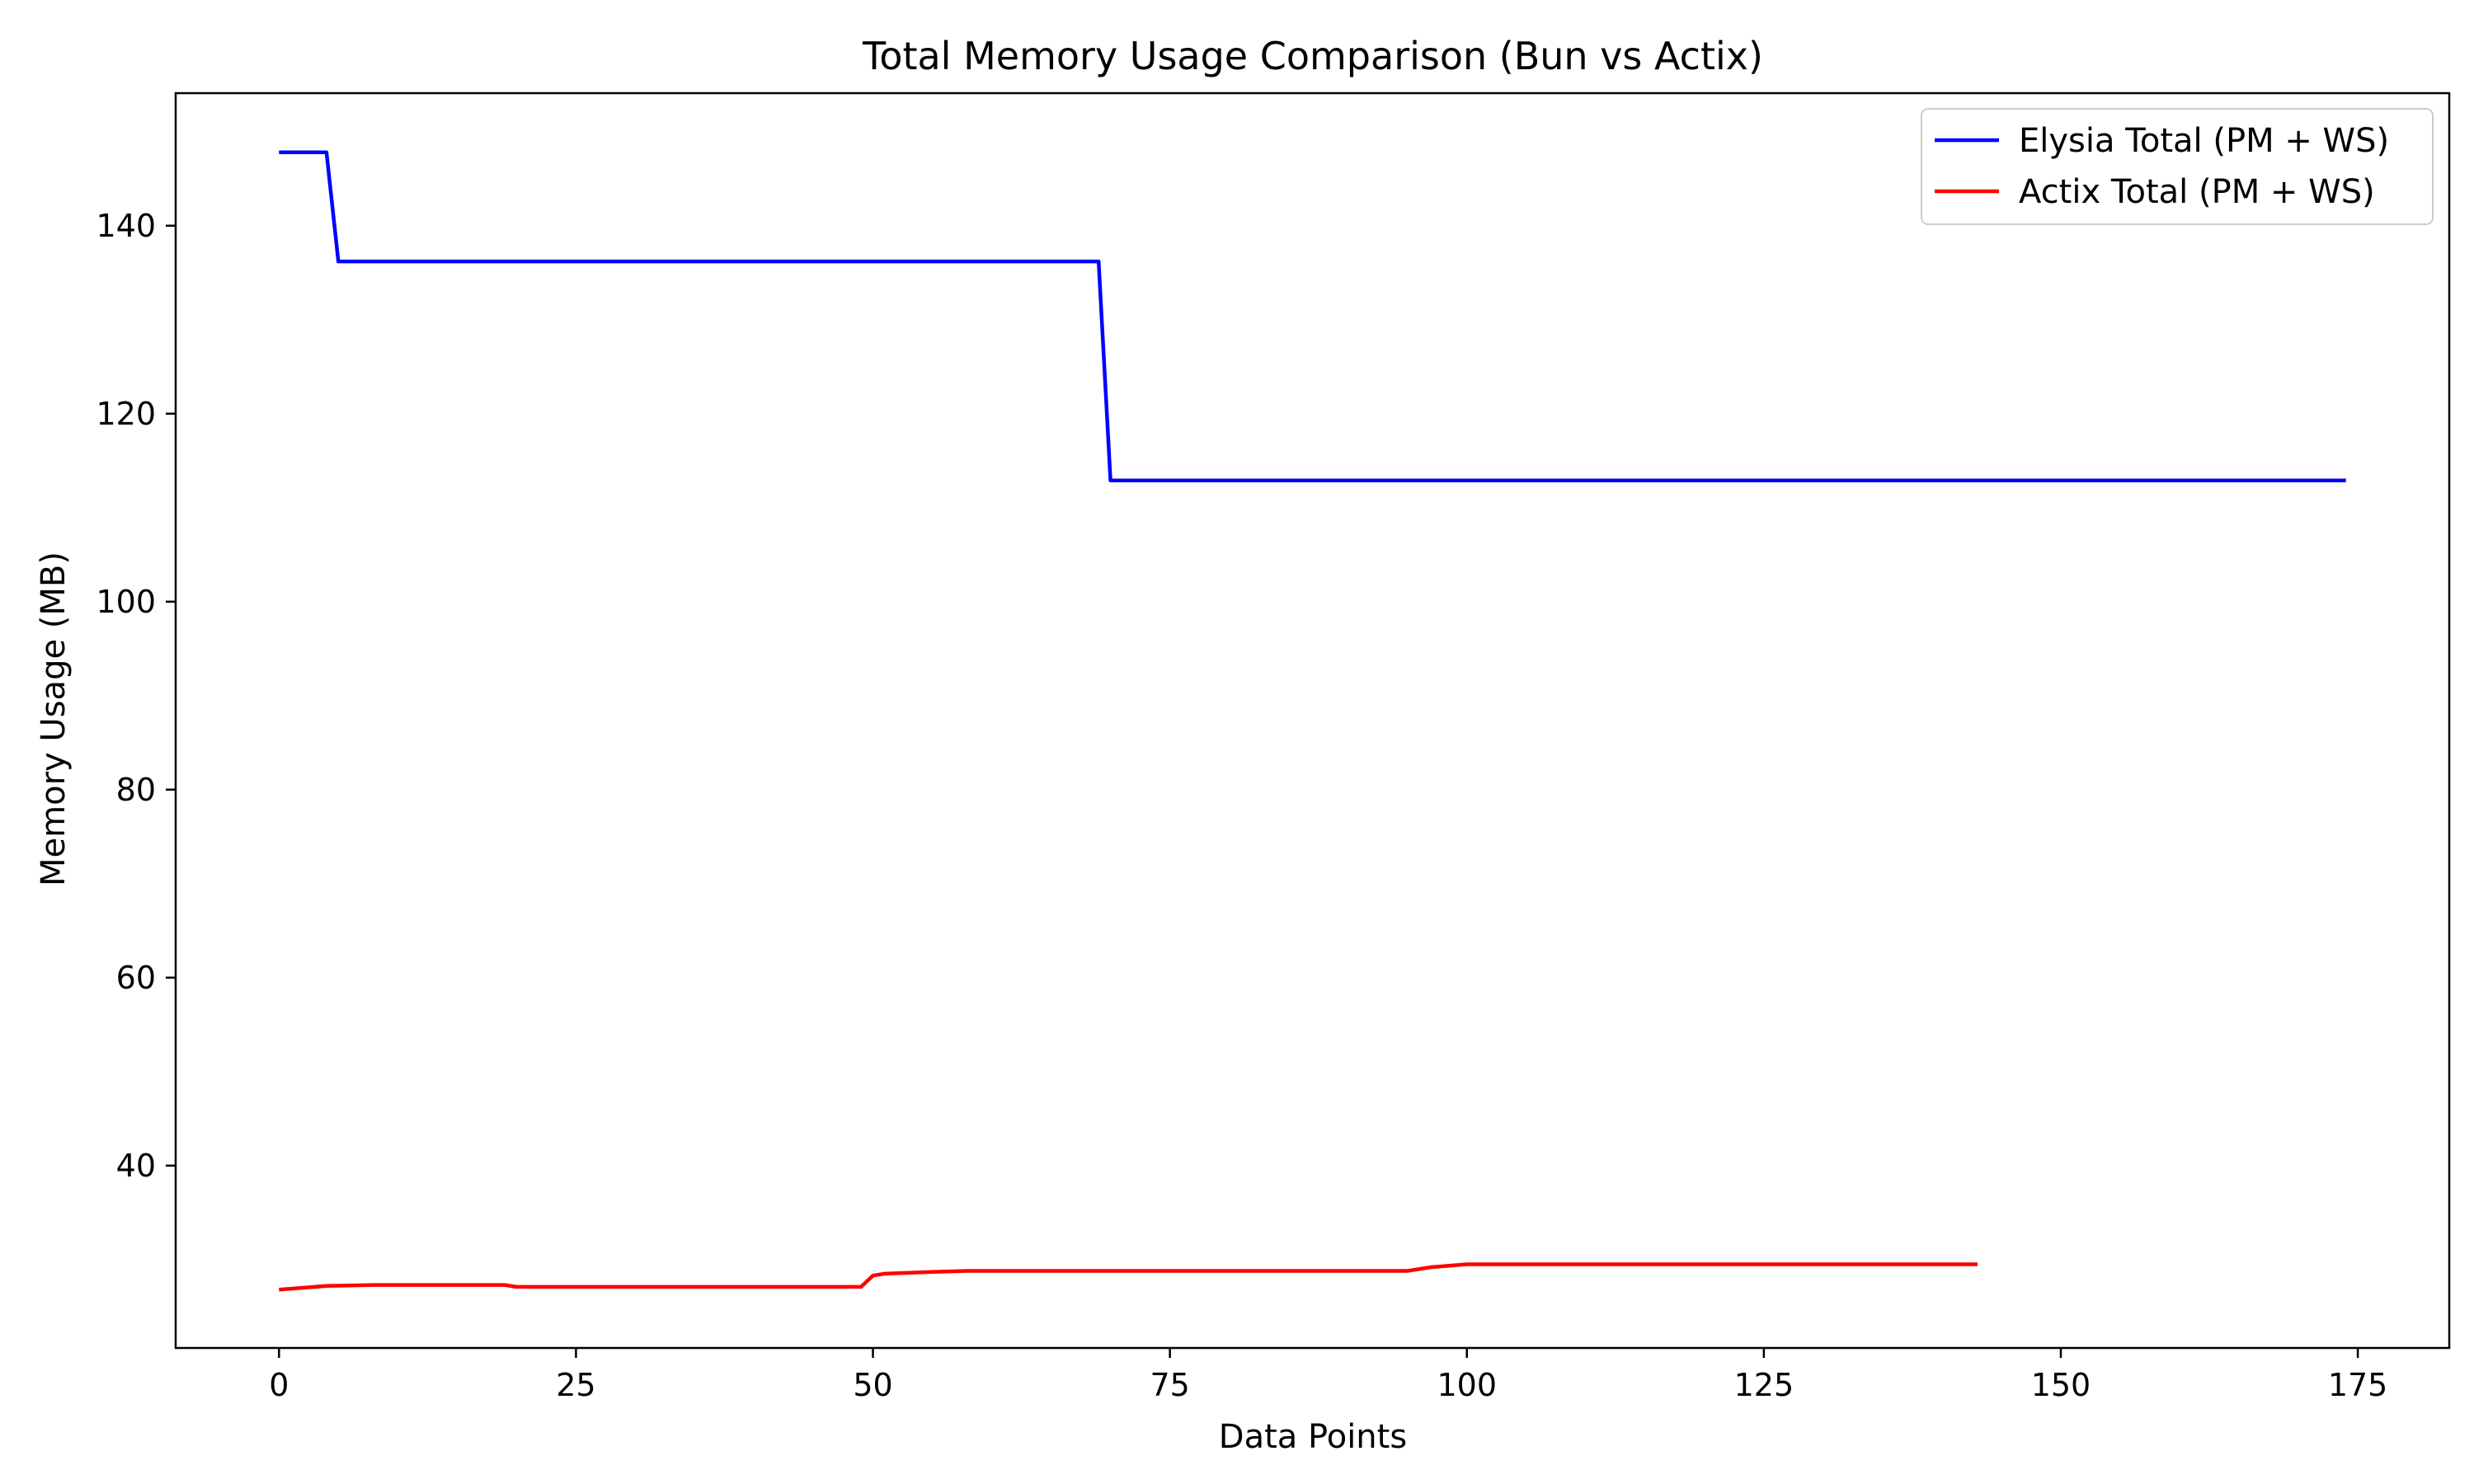  I want to click on y-tick-label: 140, so click(126, 226).